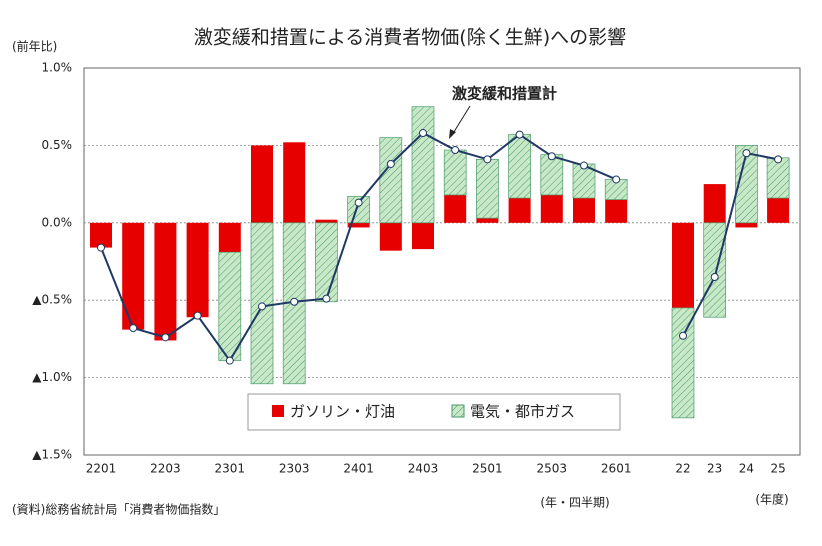 The width and height of the screenshot is (822, 546). I want to click on annotation-arrow, so click(461, 120).